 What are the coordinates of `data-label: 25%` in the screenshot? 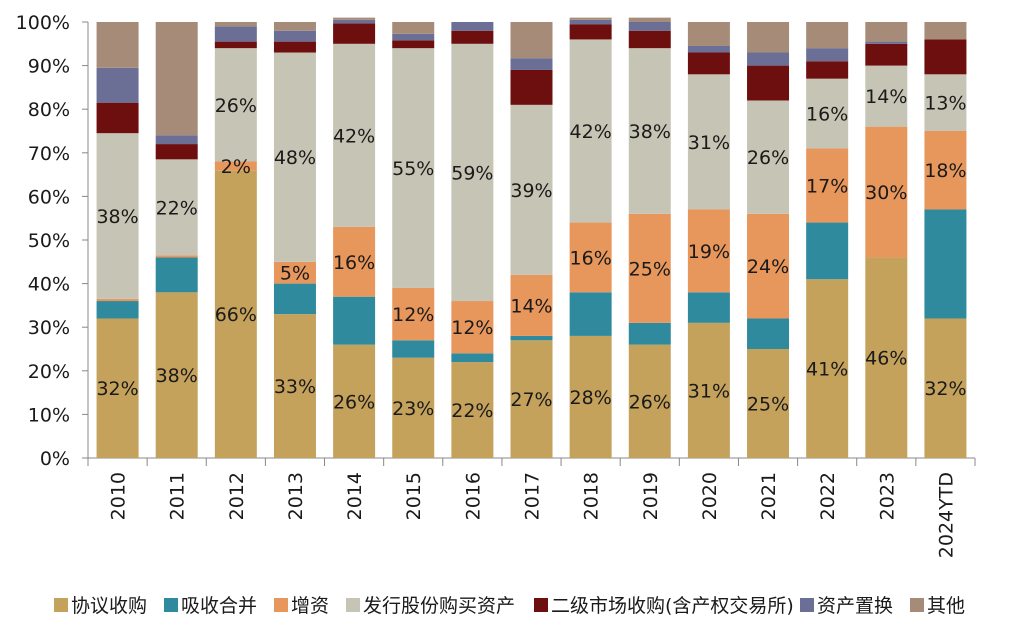 It's located at (650, 269).